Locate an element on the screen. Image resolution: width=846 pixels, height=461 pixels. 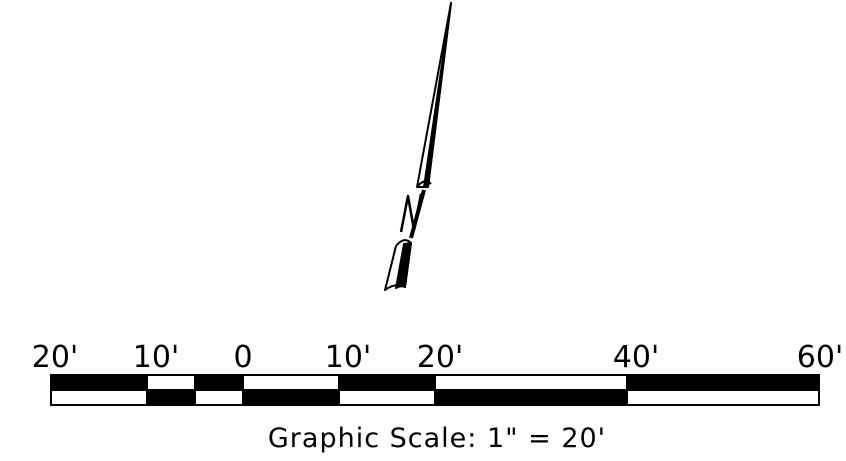
graphic-scale-bar is located at coordinates (435, 390).